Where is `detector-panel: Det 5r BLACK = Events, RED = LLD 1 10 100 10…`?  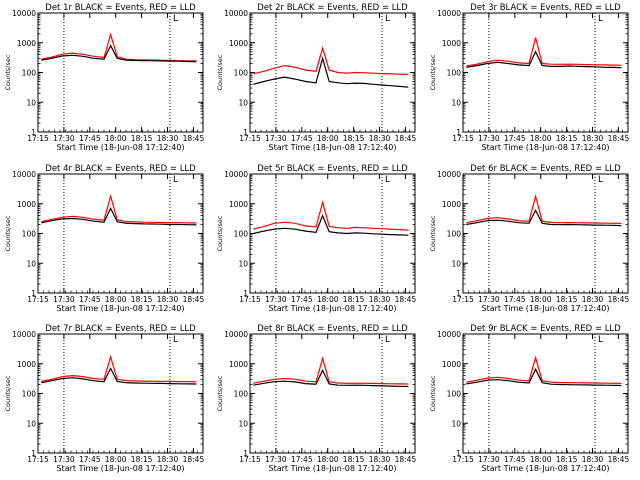
detector-panel: Det 5r BLACK = Events, RED = LLD 1 10 100 10… is located at coordinates (316, 238).